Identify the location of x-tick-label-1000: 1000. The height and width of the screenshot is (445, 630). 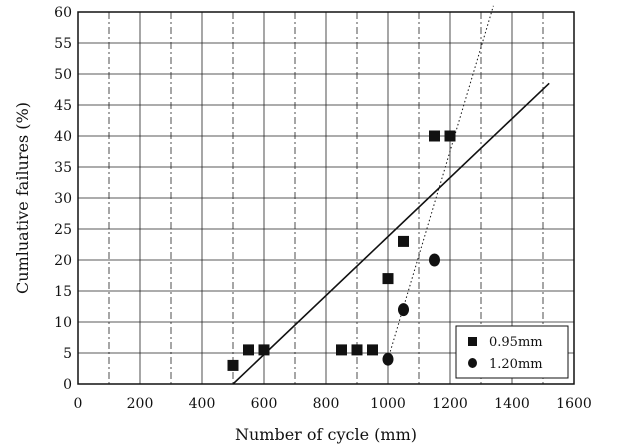
(388, 404).